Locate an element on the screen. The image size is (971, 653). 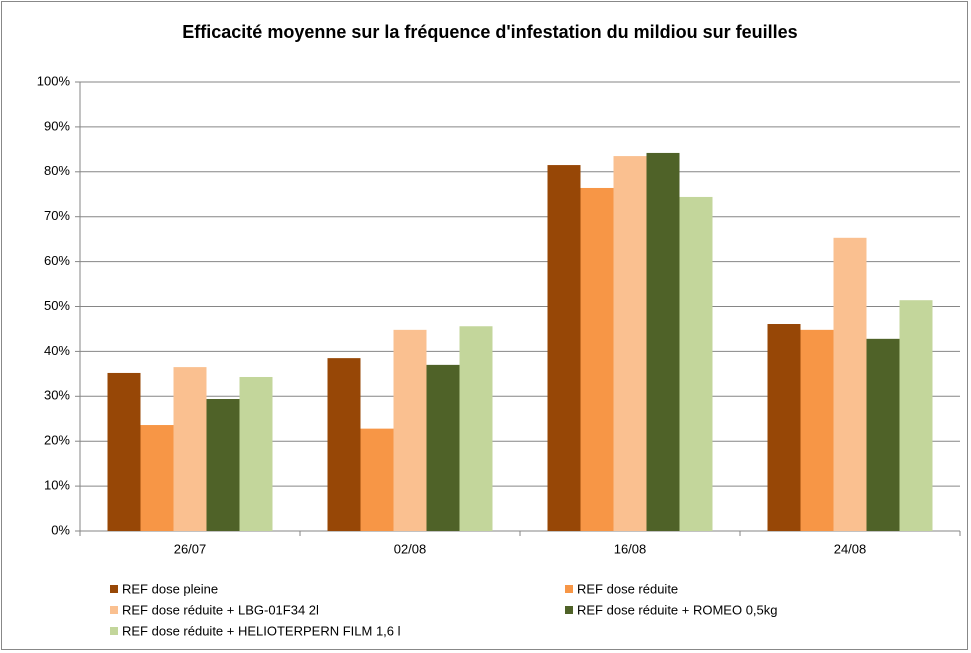
y-tick-label: 10% is located at coordinates (57, 485).